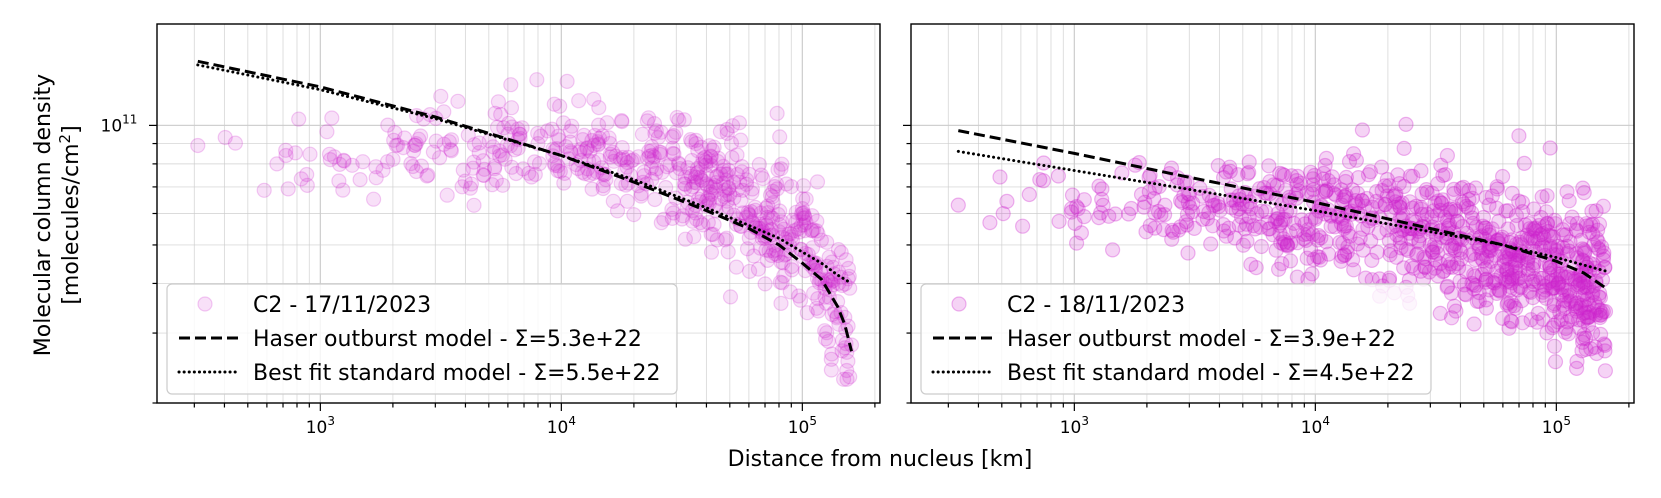 The image size is (1661, 498). What do you see at coordinates (320, 426) in the screenshot?
I see `x-tick-label: 103` at bounding box center [320, 426].